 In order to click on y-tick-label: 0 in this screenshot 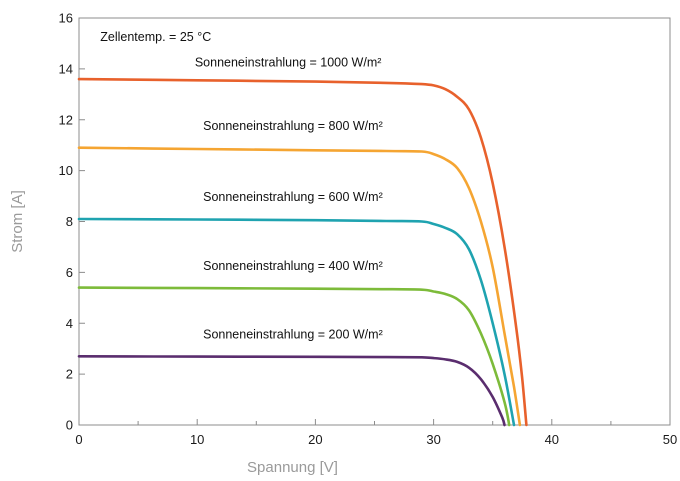, I will do `click(69, 425)`.